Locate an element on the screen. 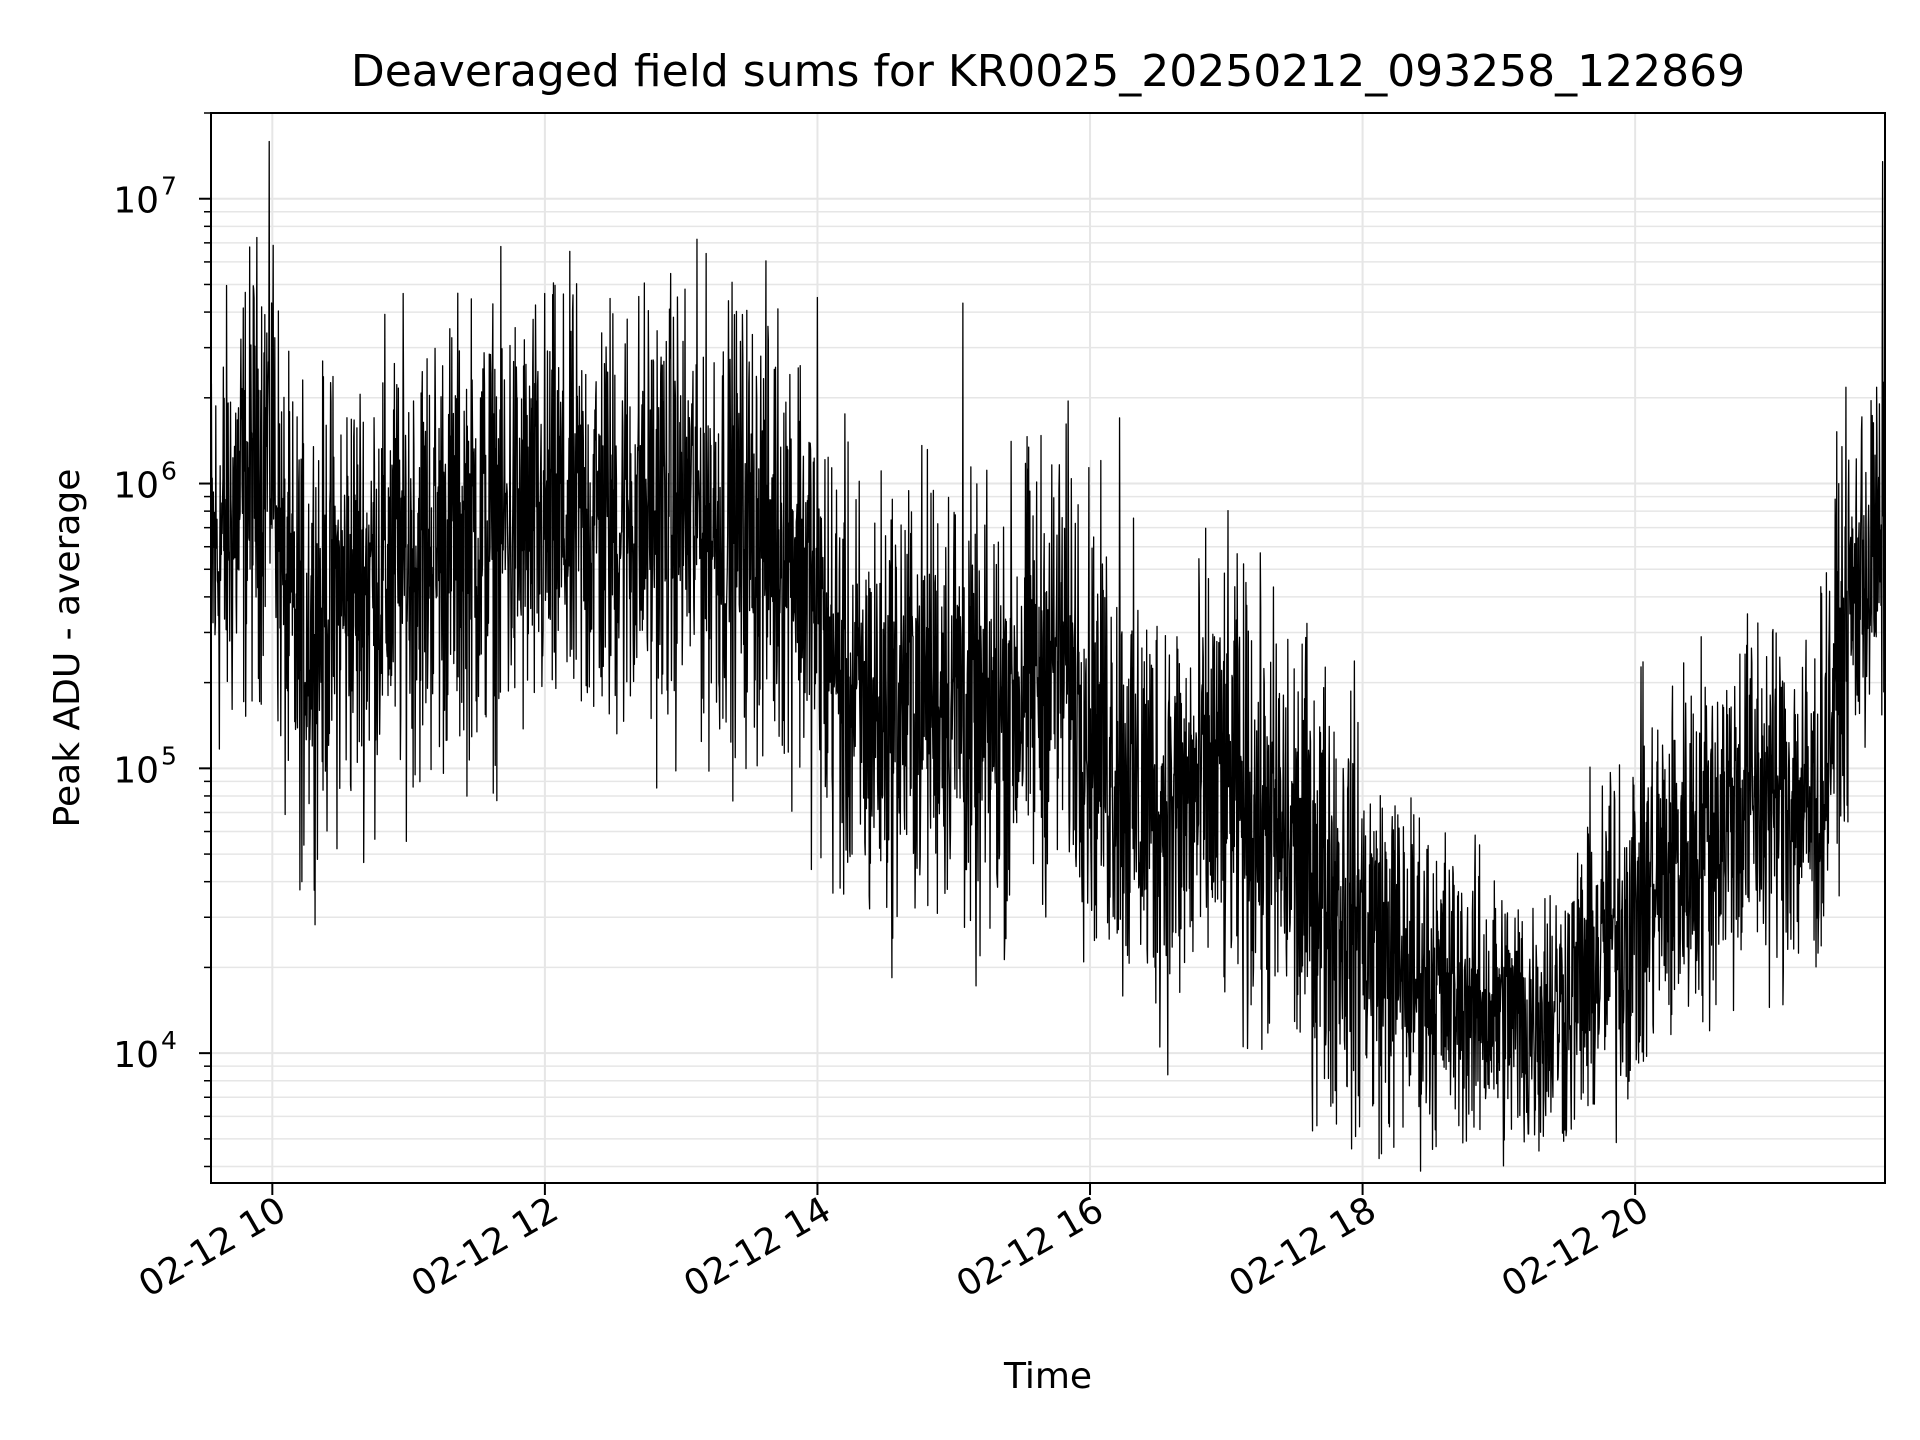 The image size is (1920, 1440). y-axis-label: Peak ADU - average is located at coordinates (67, 648).